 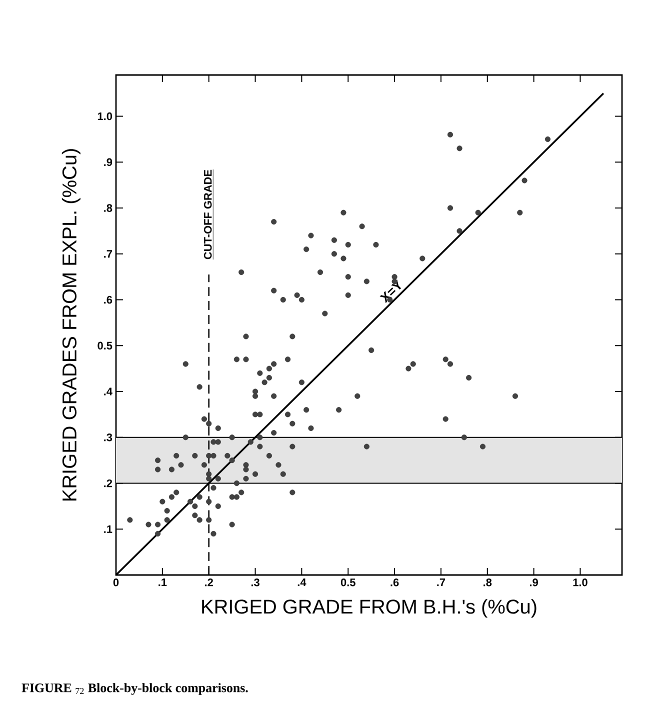 I want to click on x-tick-label: .9, so click(x=534, y=582).